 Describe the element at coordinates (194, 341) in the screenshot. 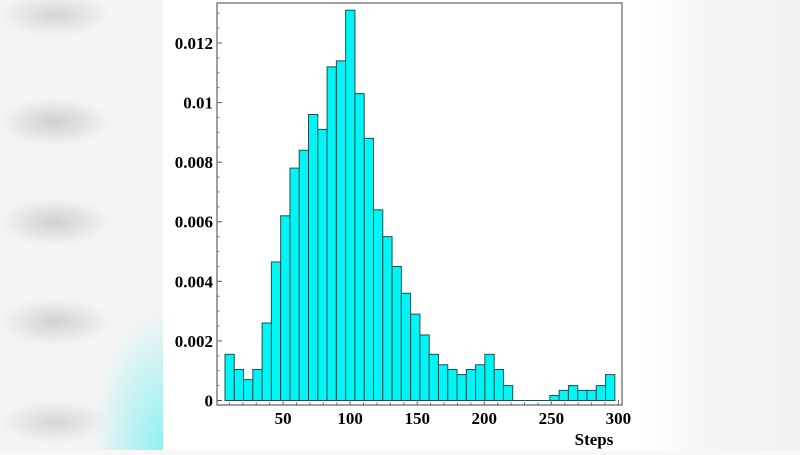

I see `y-tick-label: 0.002` at that location.